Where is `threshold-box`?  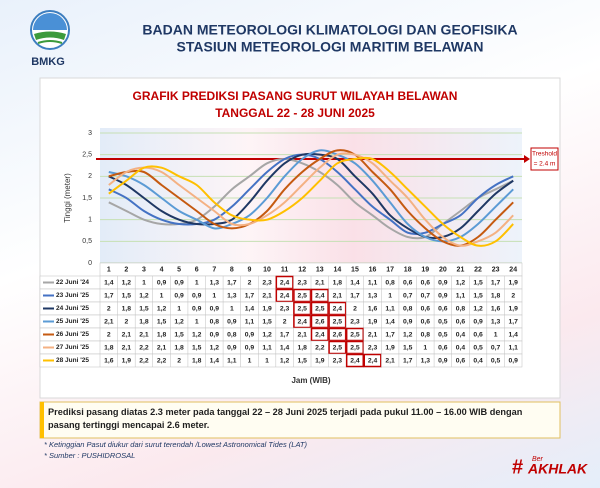 threshold-box is located at coordinates (544, 159).